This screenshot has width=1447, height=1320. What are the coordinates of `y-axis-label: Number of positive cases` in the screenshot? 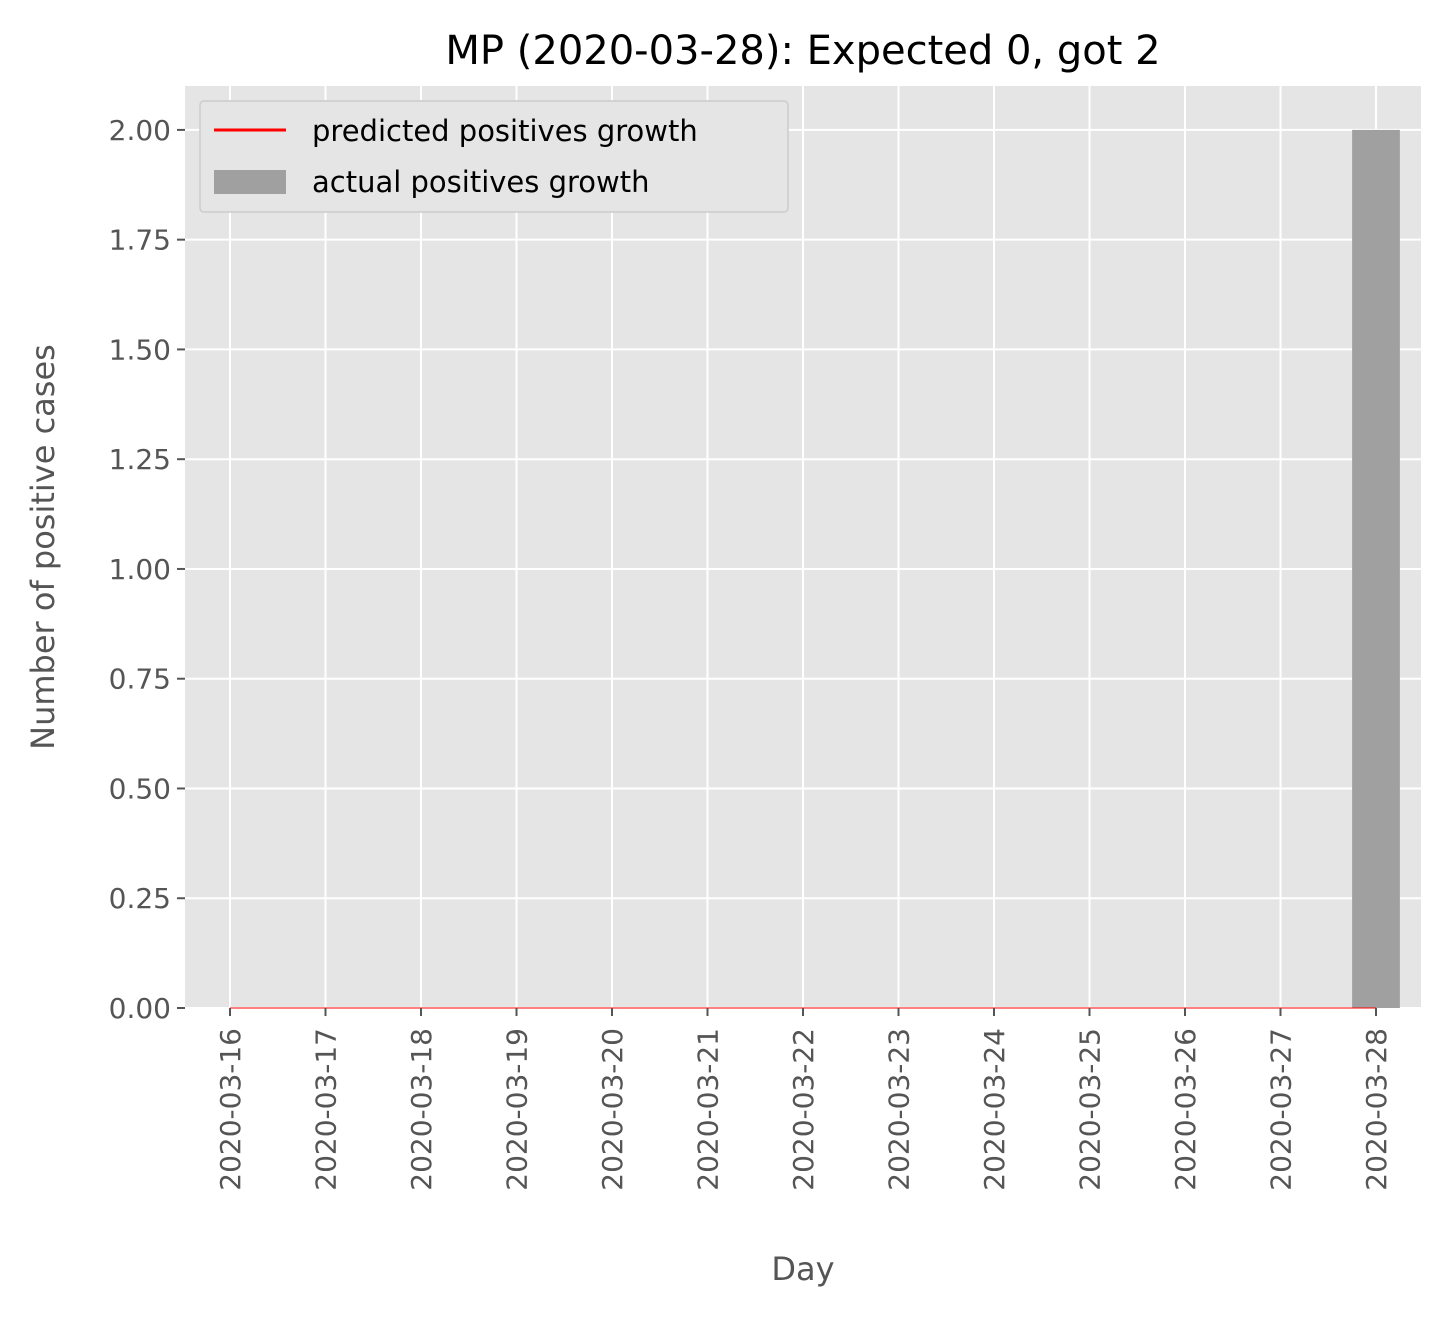 It's located at (43, 547).